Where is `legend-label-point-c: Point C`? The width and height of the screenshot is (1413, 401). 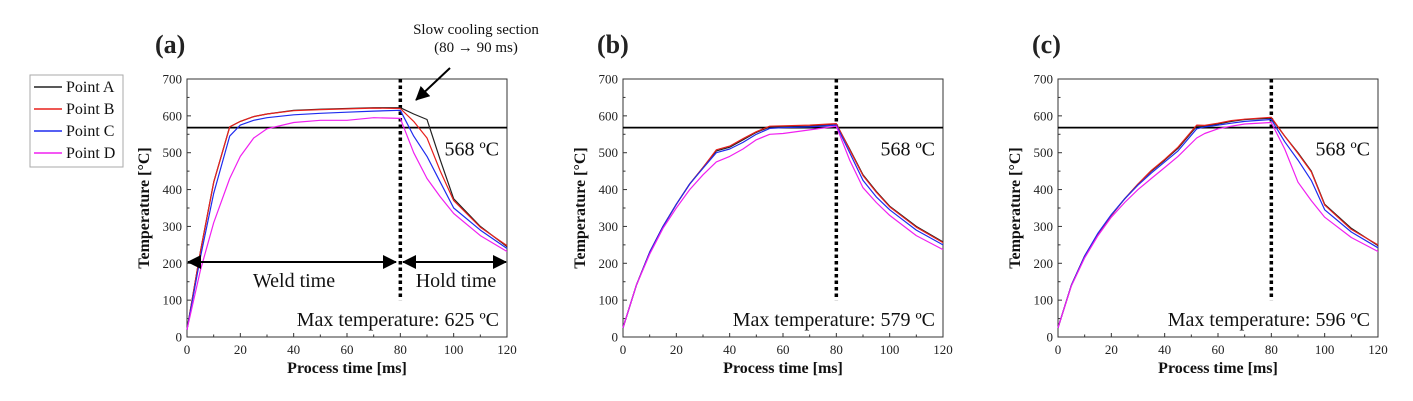
legend-label-point-c: Point C is located at coordinates (90, 131).